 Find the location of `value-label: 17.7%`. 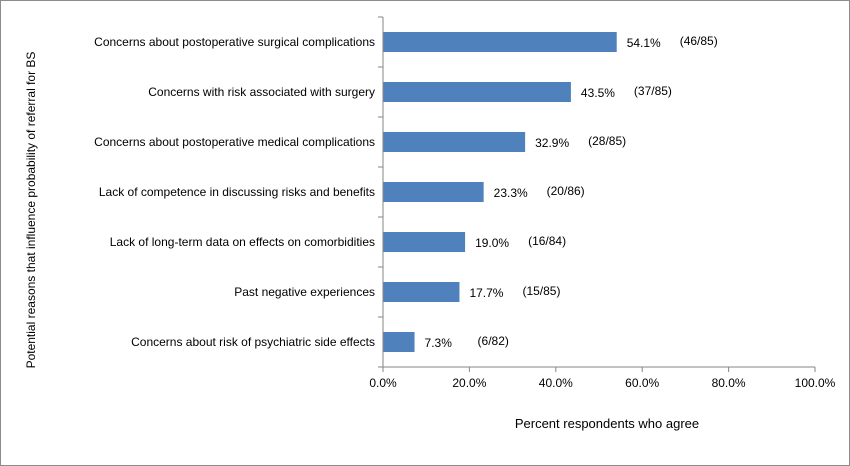

value-label: 17.7% is located at coordinates (486, 293).